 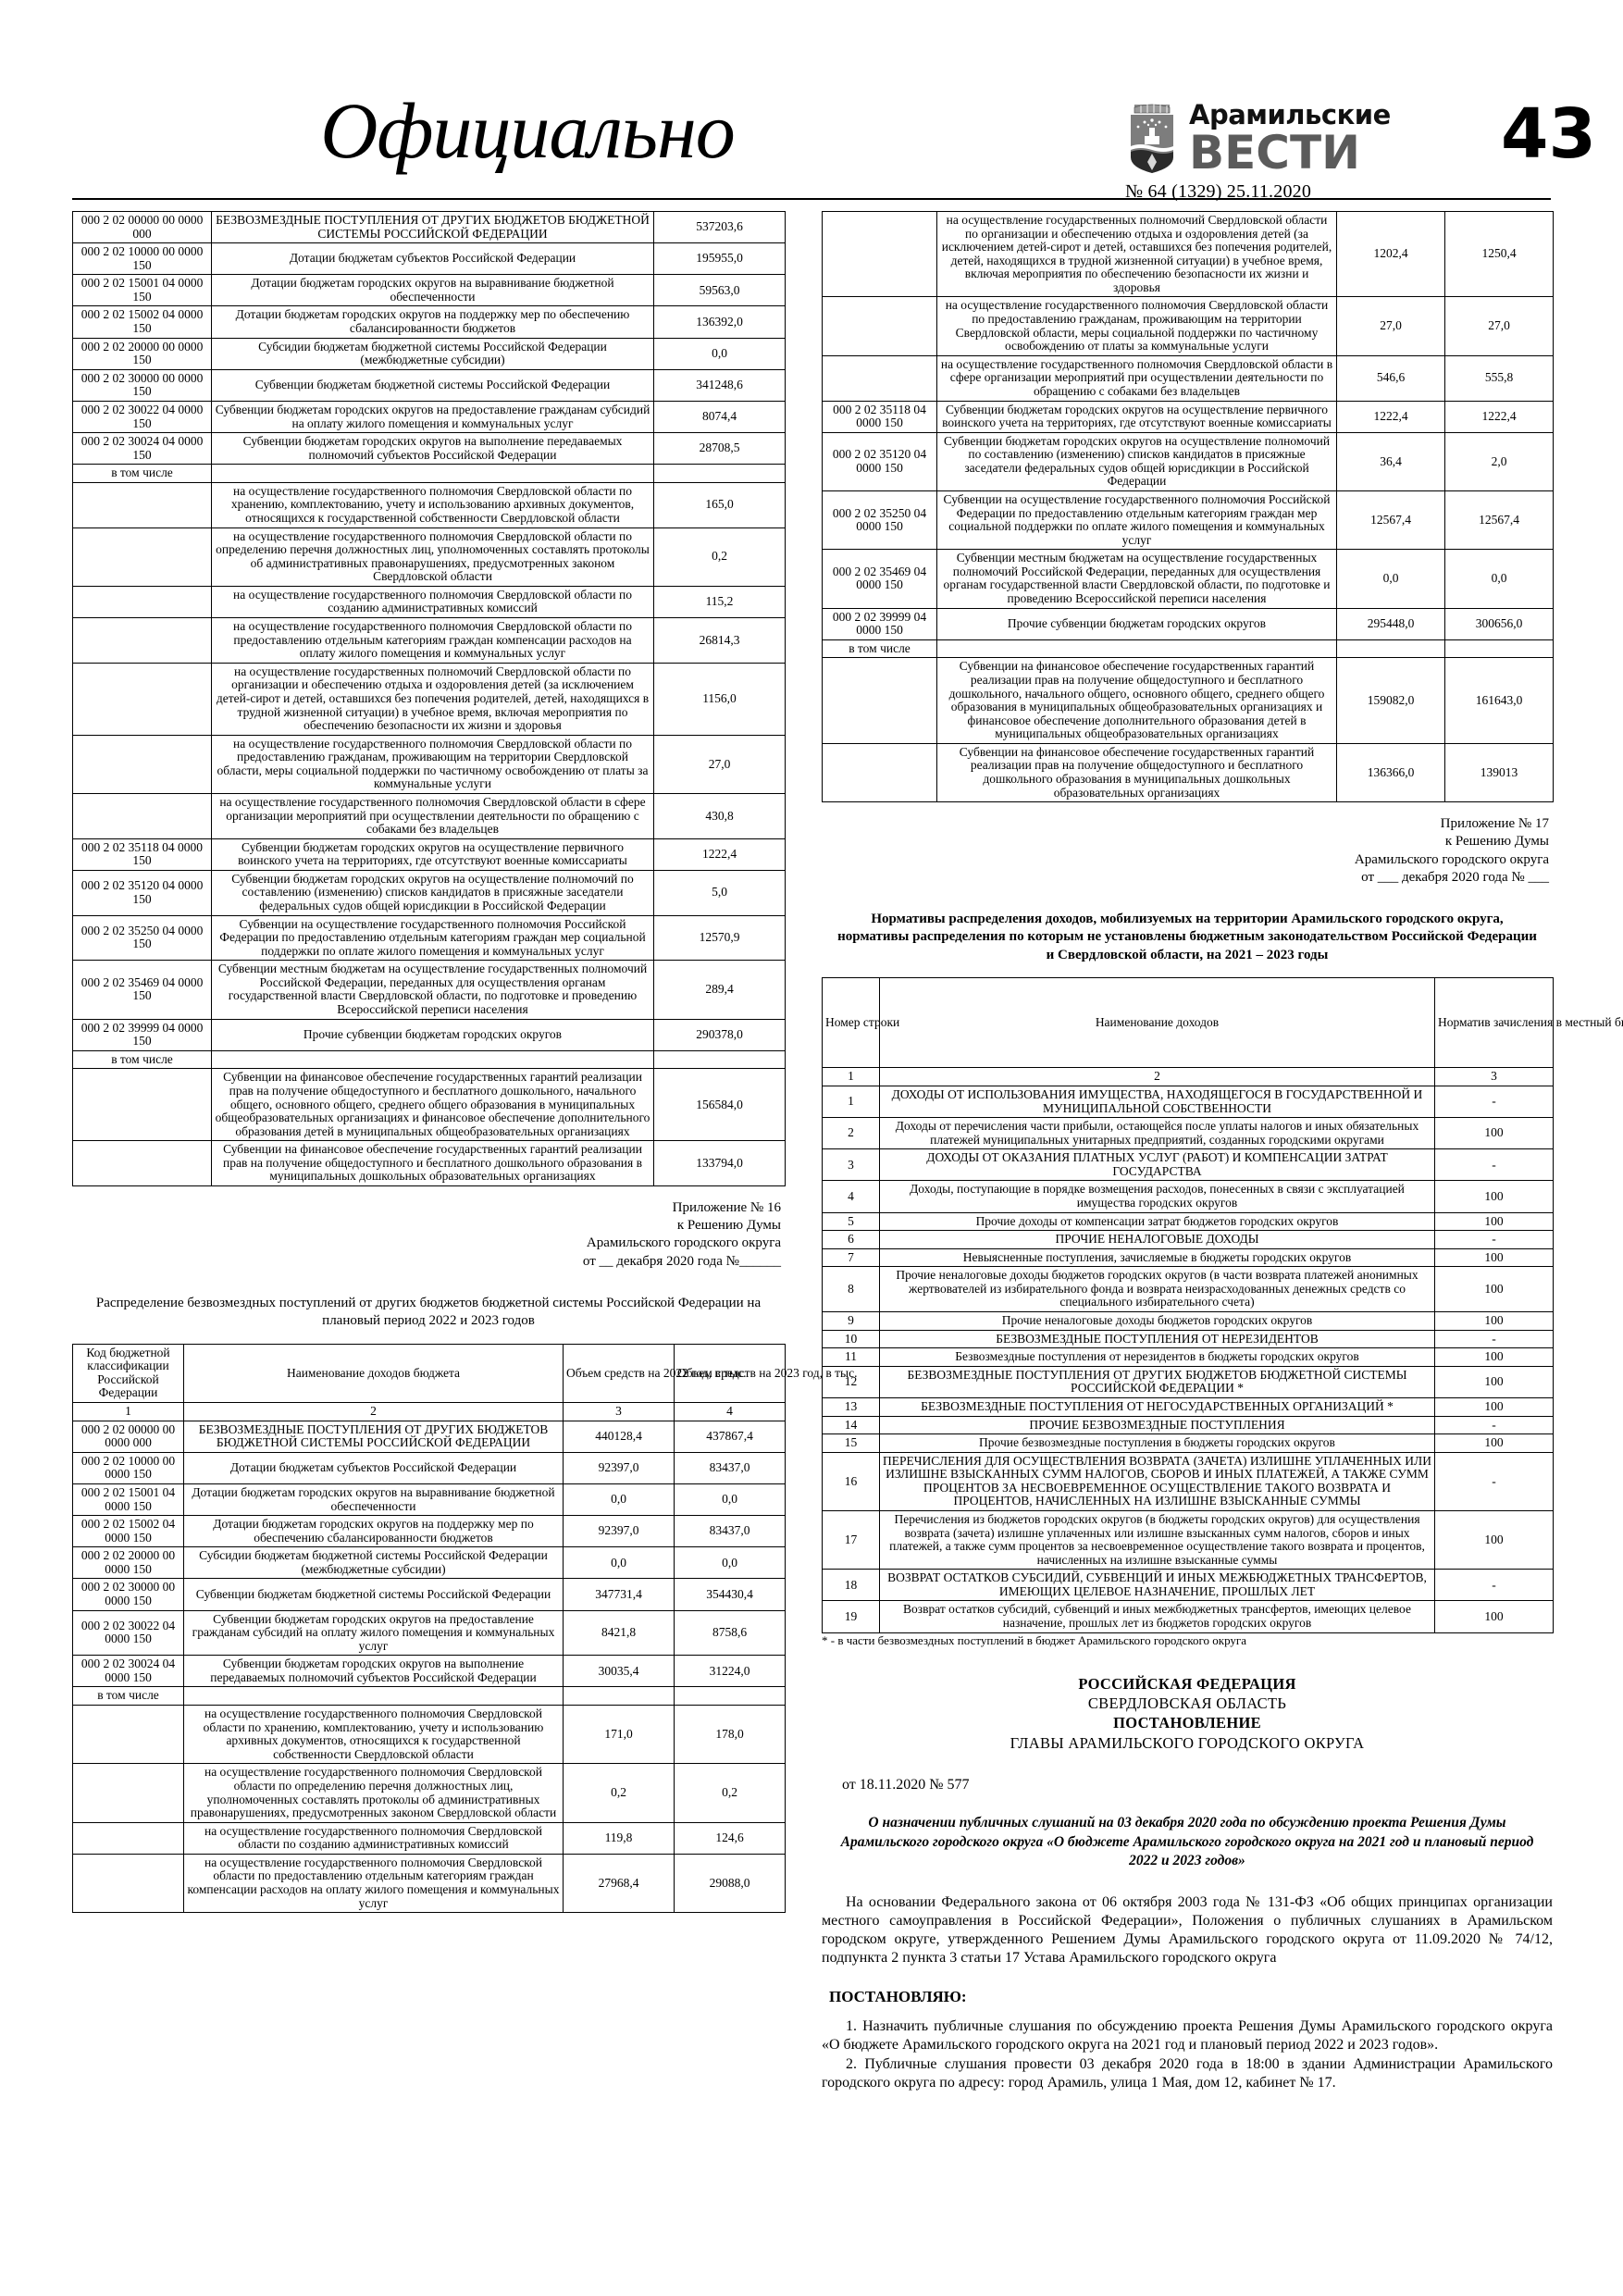 I want to click on cell-value-2022: 27968,4, so click(x=619, y=1884).